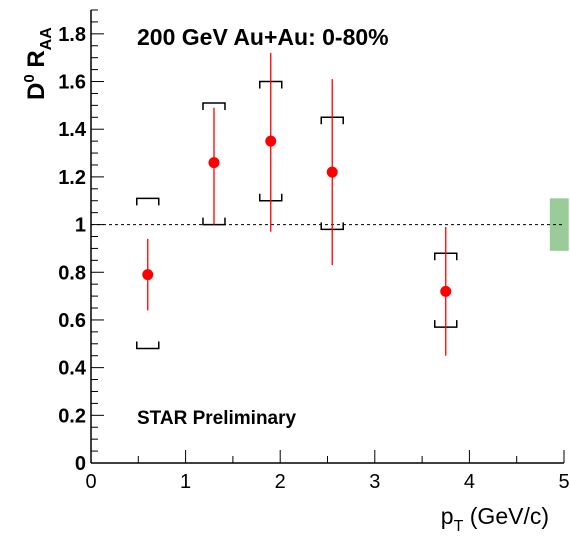 This screenshot has width=570, height=539. Describe the element at coordinates (263, 37) in the screenshot. I see `chart-title: 200 GeV Au+Au: 0-80%` at that location.